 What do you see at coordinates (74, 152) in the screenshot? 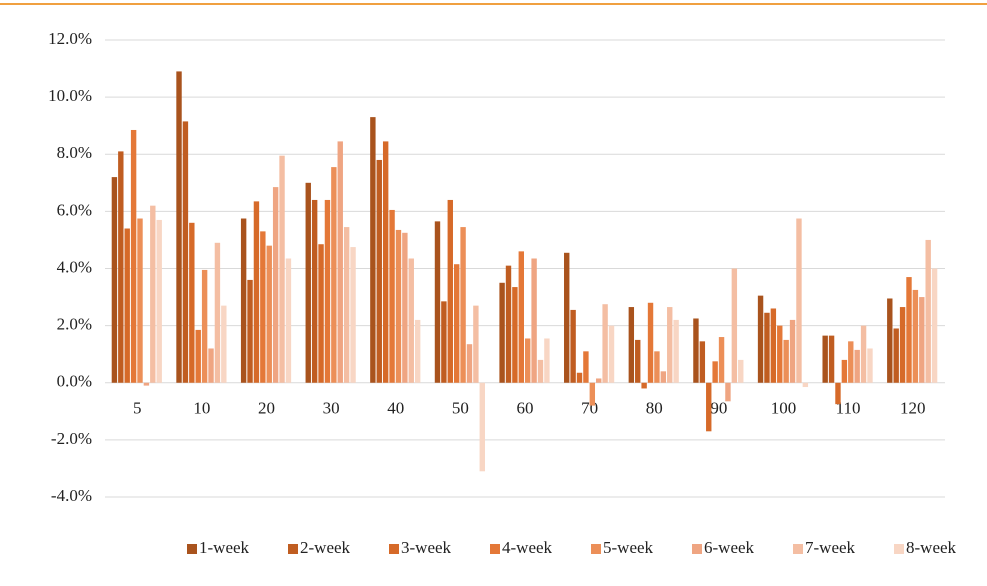
I see `y-tick-label: 8.0%` at bounding box center [74, 152].